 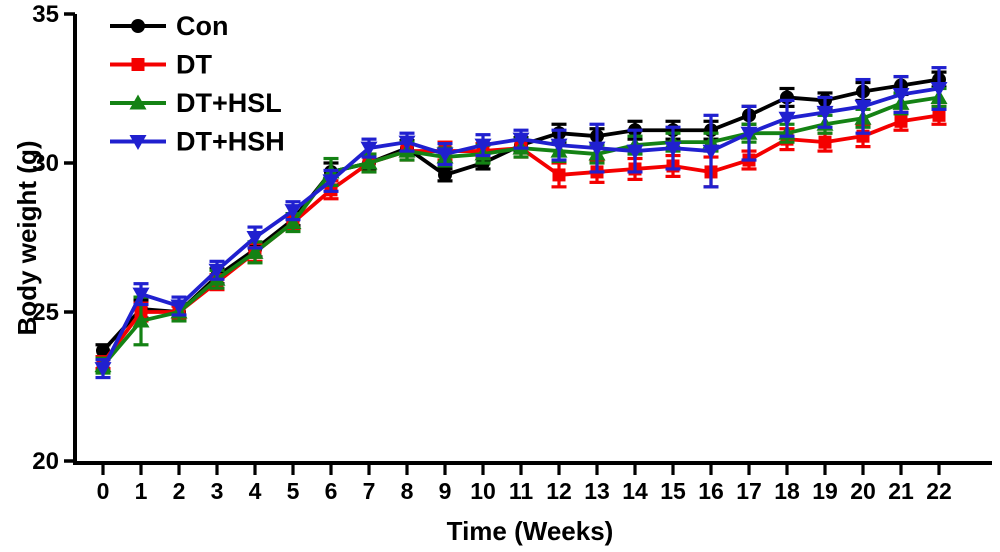 I want to click on x-tick-label: 4, so click(x=255, y=491).